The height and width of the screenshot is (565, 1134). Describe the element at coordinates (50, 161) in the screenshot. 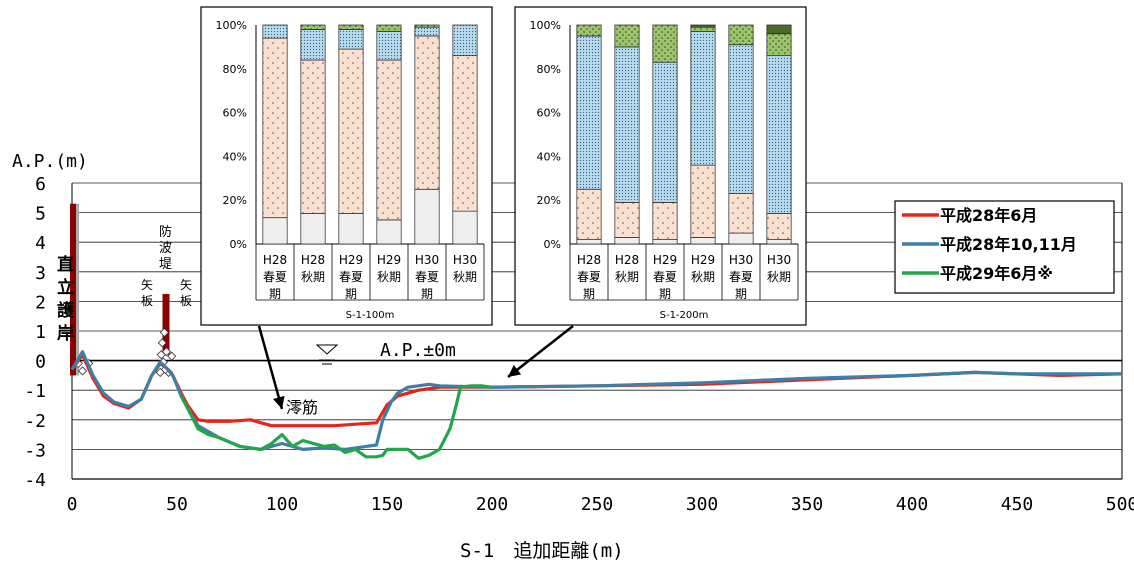

I see `y-axis-label: A.P.(m)` at that location.